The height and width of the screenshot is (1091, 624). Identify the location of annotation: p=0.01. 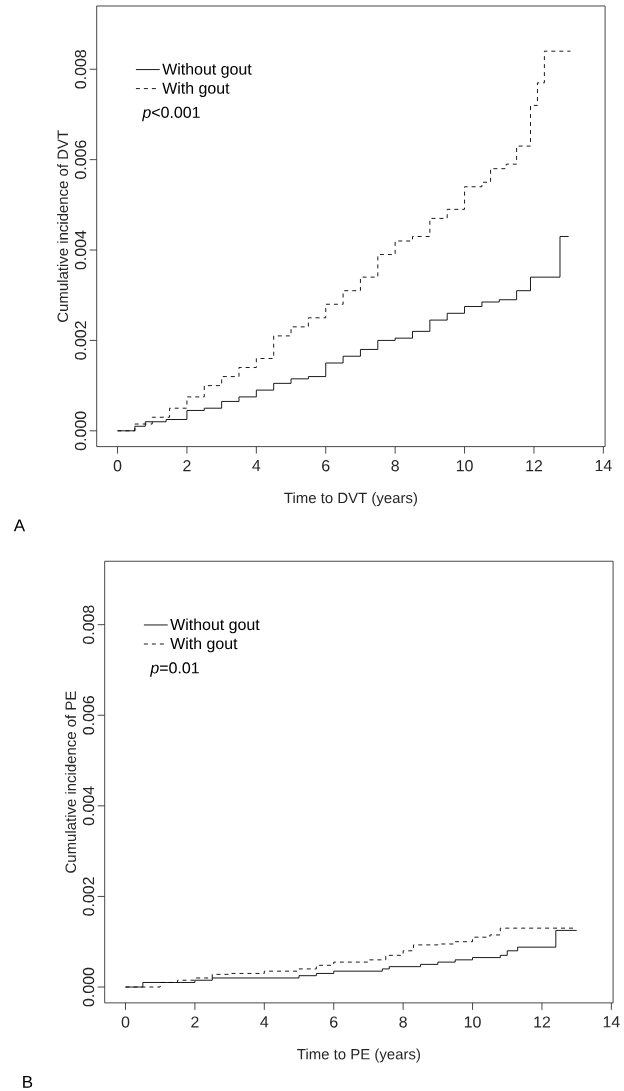
(175, 669).